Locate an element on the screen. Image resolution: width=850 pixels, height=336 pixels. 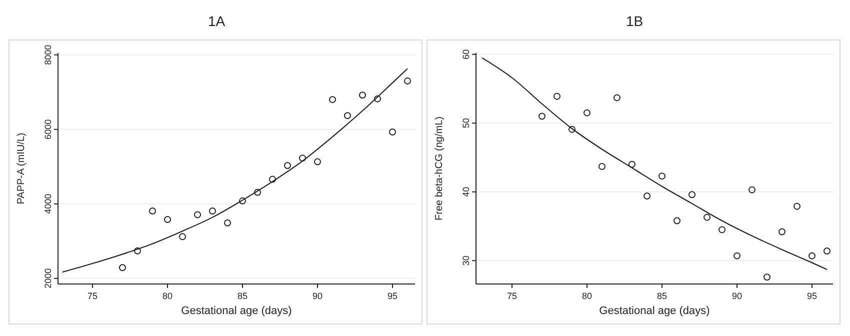
y-axis-title: Free beta-hCG (ng/mL) is located at coordinates (439, 168).